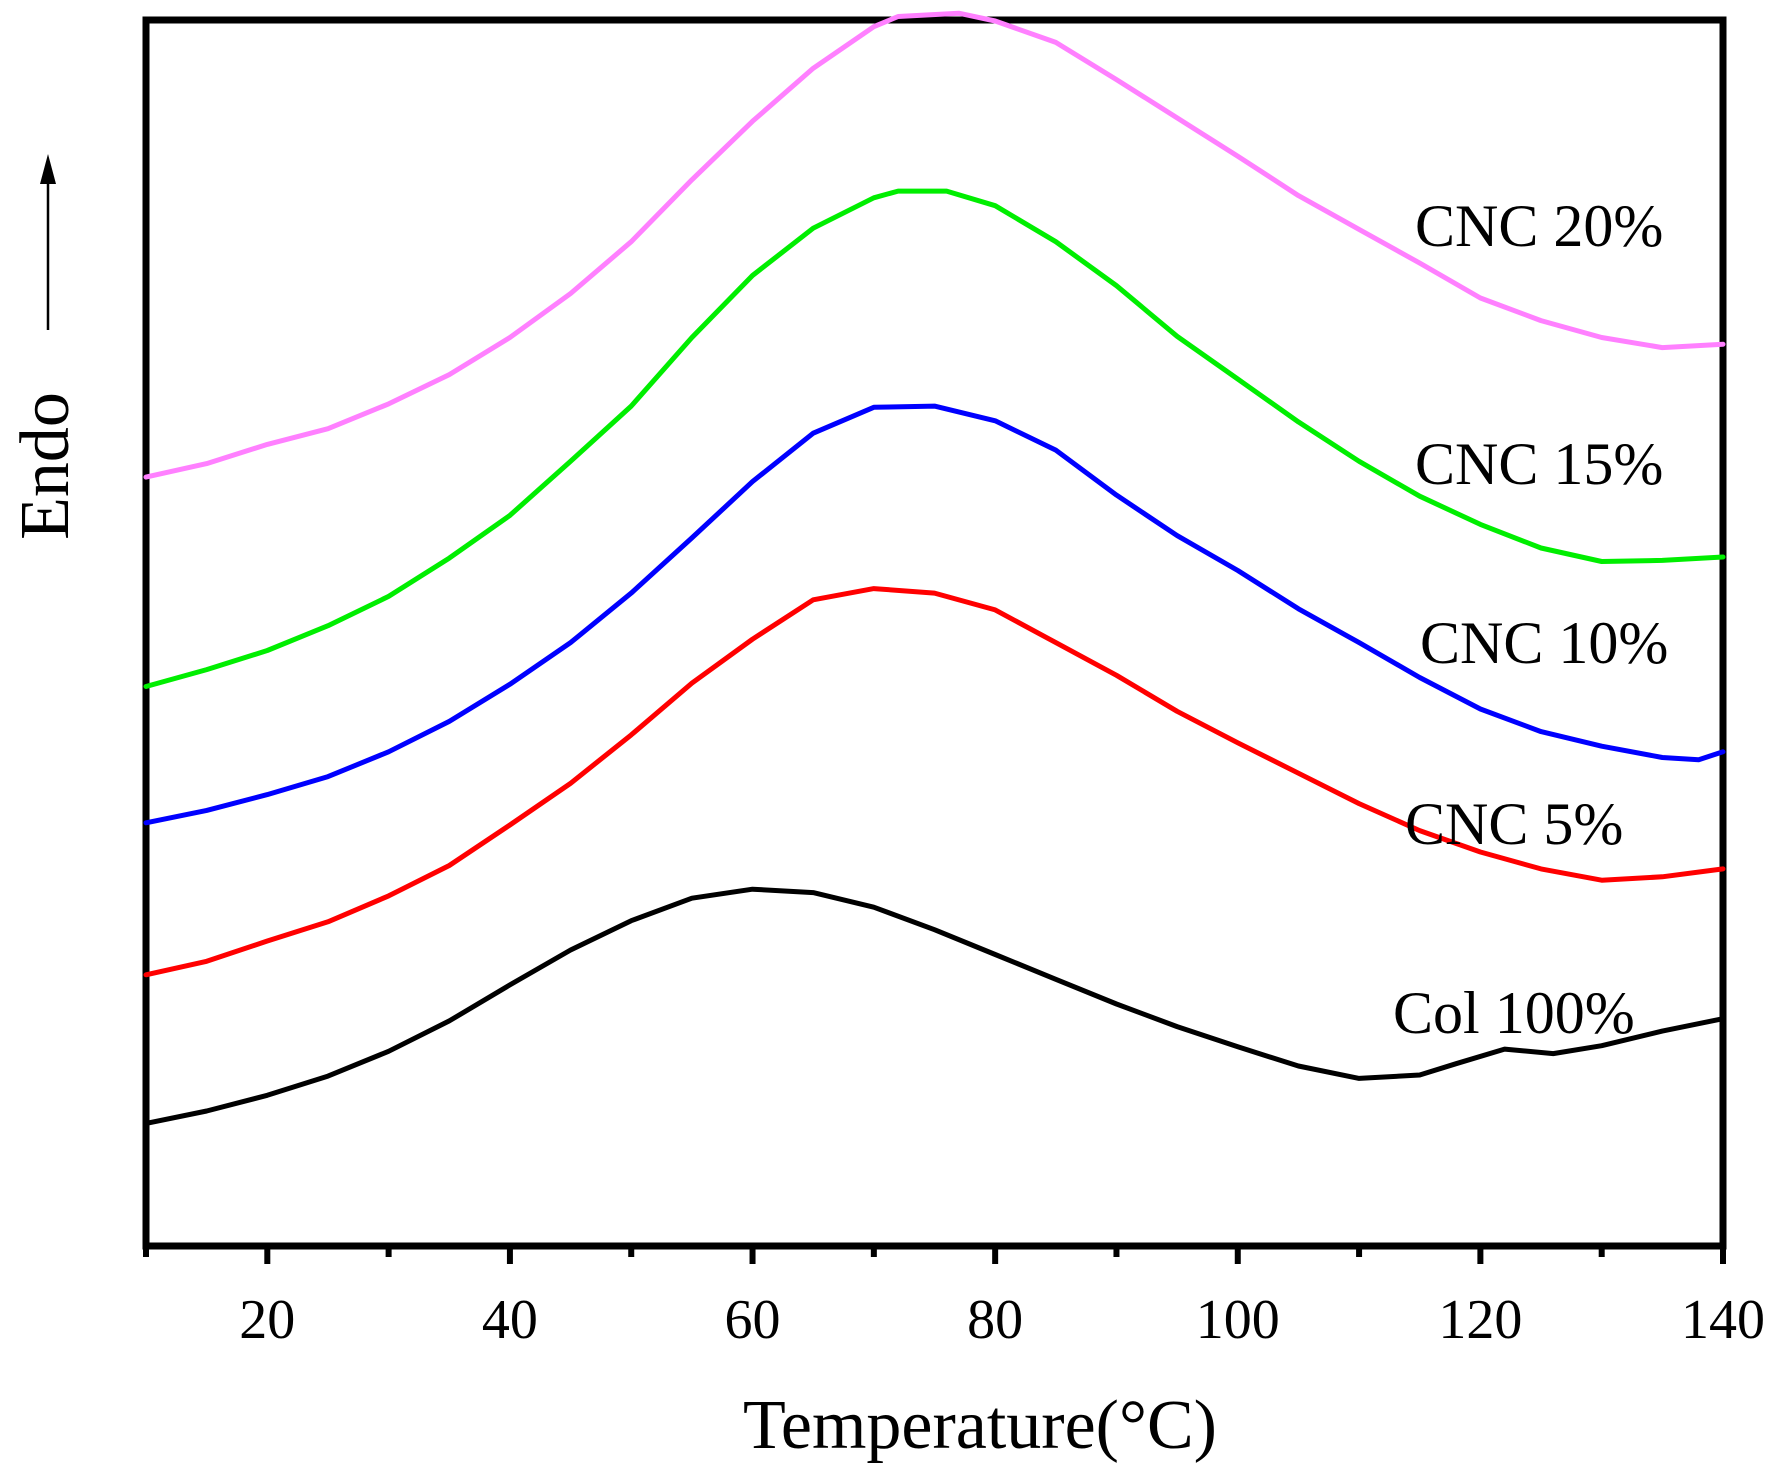 The height and width of the screenshot is (1474, 1783). Describe the element at coordinates (995, 1320) in the screenshot. I see `x-tick-label-80: 80` at that location.